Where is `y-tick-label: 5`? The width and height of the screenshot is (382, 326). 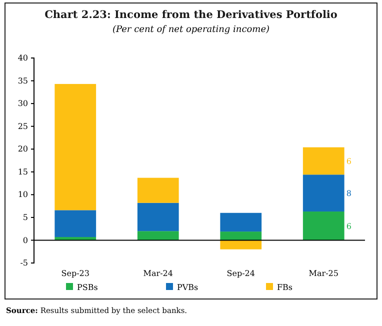 y-tick-label: 5 is located at coordinates (25, 217).